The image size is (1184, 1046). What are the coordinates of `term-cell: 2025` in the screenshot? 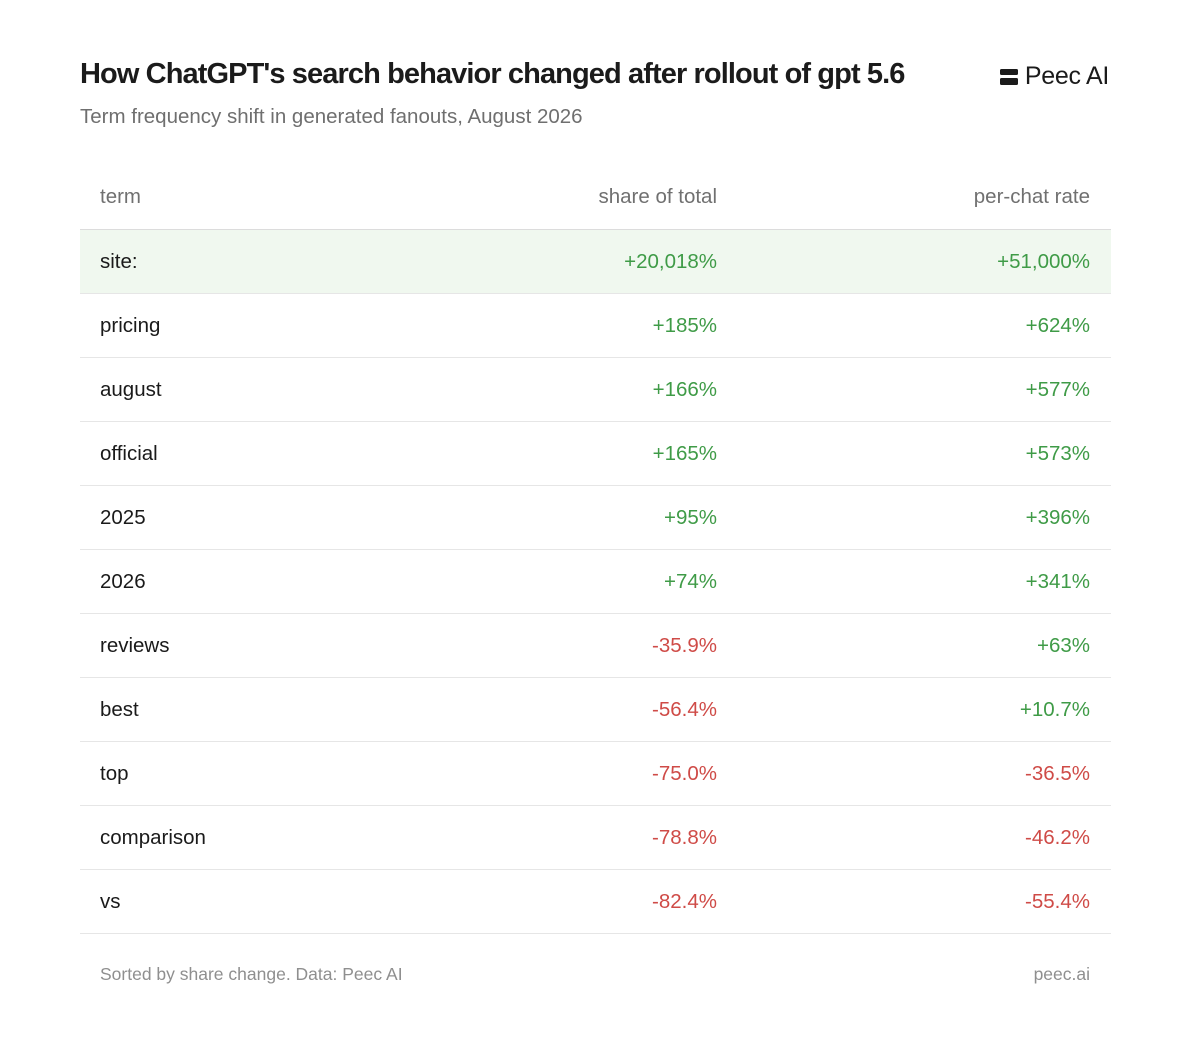 It's located at (123, 517).